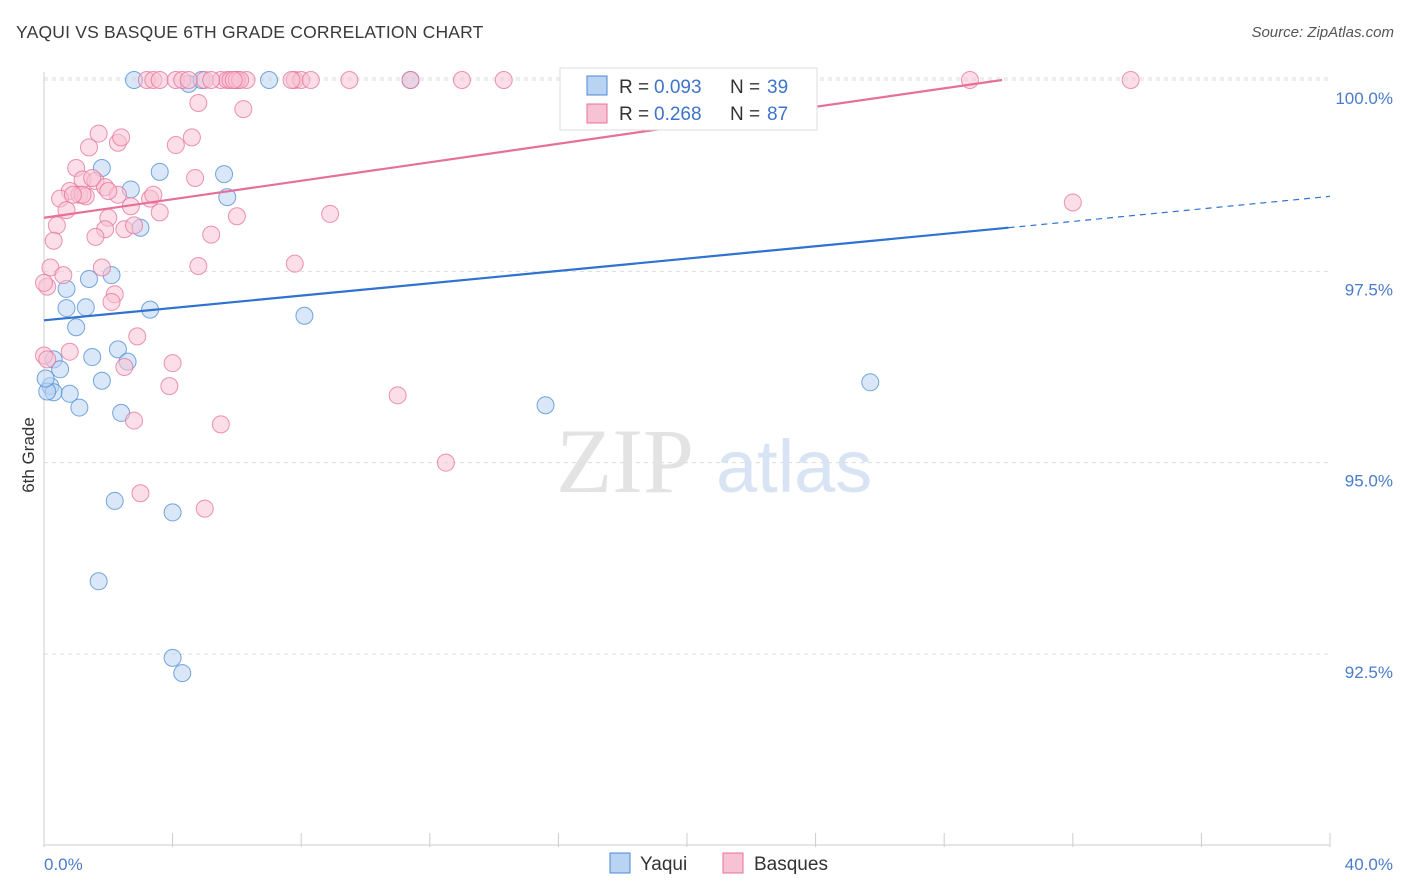  Describe the element at coordinates (63, 864) in the screenshot. I see `x-tick-label-min: 0.0%` at that location.